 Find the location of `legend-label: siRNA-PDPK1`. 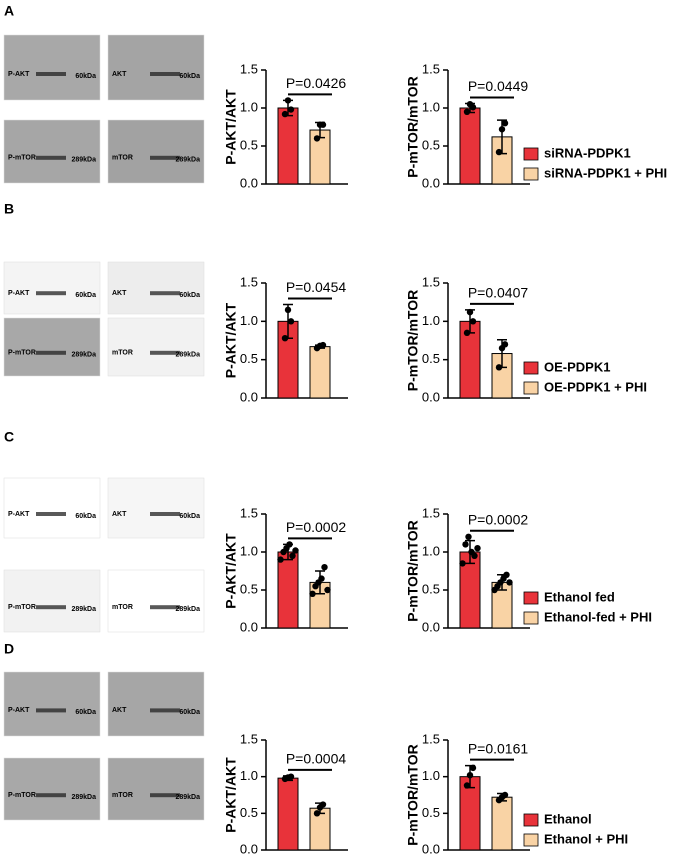

legend-label: siRNA-PDPK1 is located at coordinates (587, 152).